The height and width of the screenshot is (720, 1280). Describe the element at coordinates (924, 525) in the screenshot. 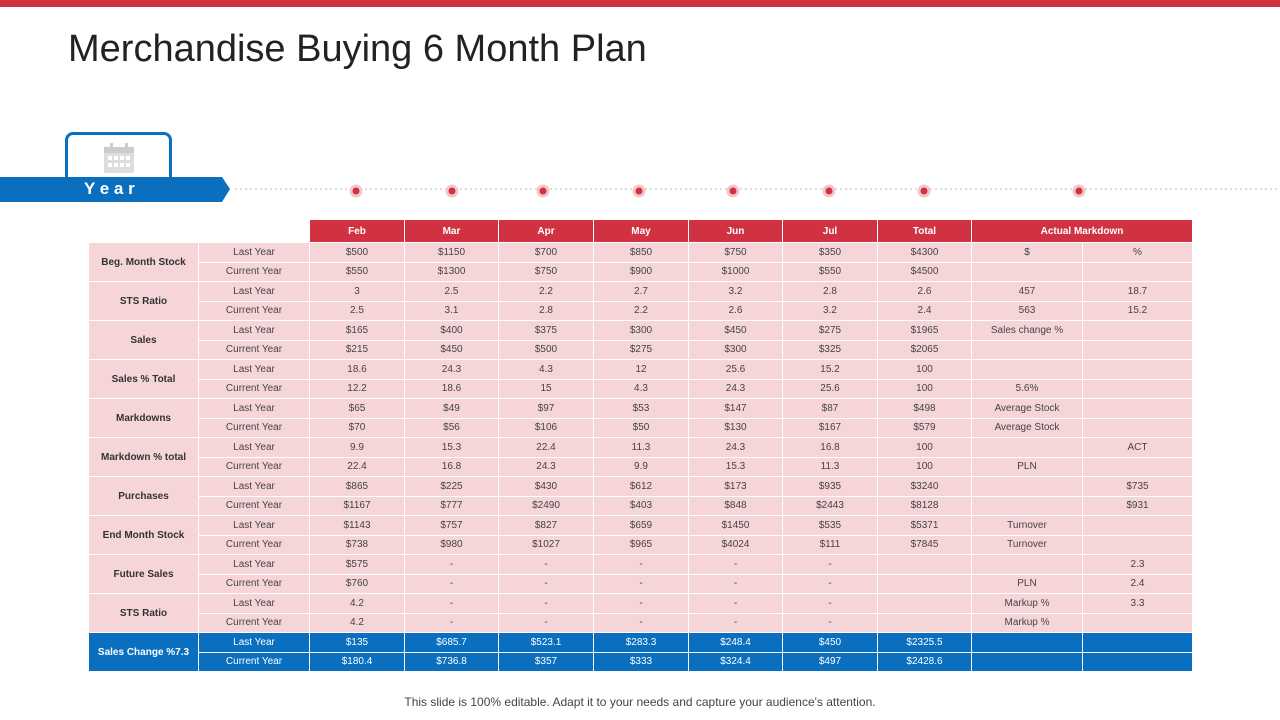

I see `cell: $5371` at that location.